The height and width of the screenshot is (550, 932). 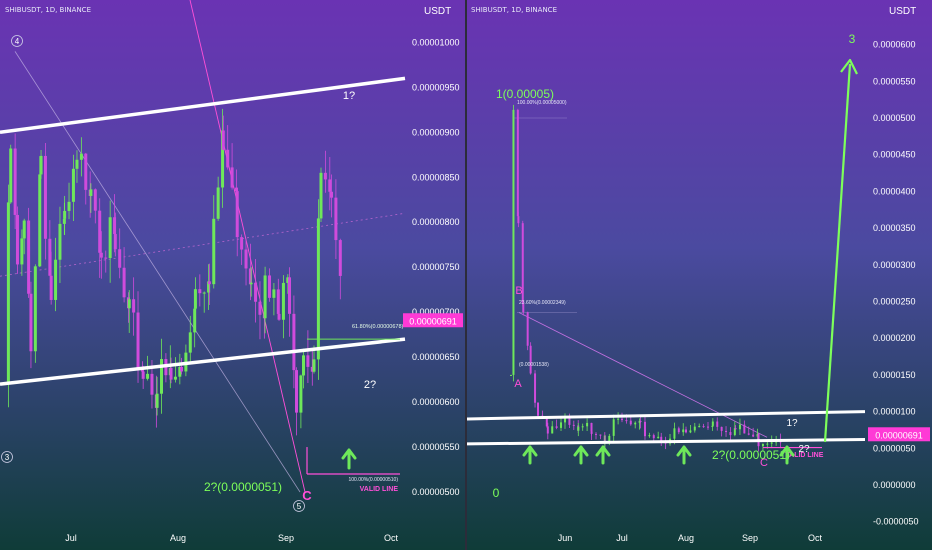 What do you see at coordinates (436, 177) in the screenshot?
I see `y-tick-label: 0.00000850` at bounding box center [436, 177].